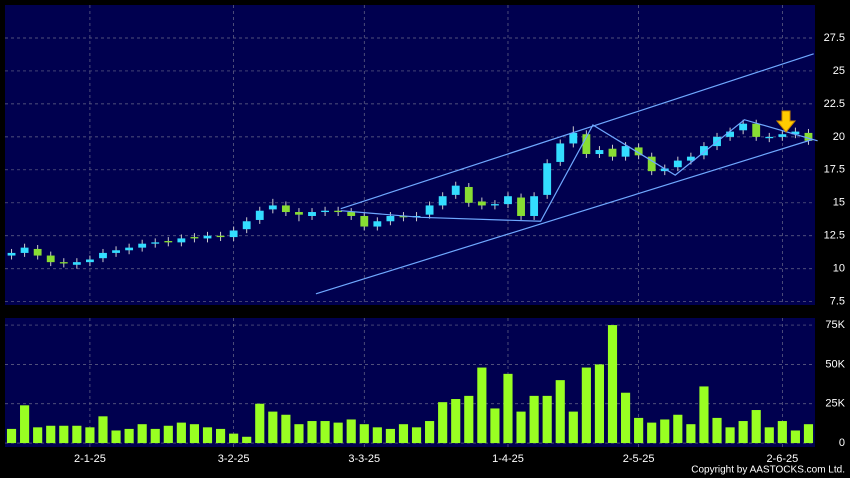 The image size is (850, 478). I want to click on y-tick-label: 22.5, so click(834, 104).